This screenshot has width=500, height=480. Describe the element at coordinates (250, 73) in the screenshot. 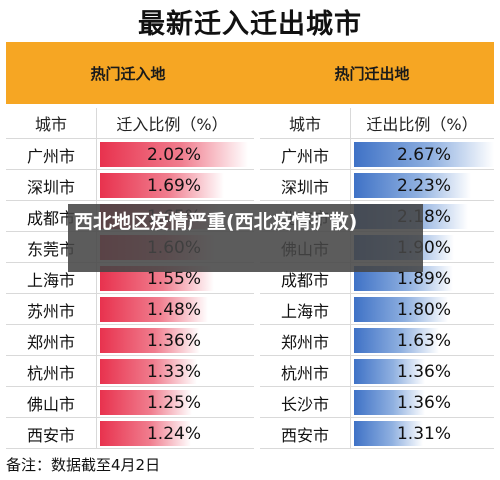

I see `header-band: 热门迁入地 热门迁出地` at that location.